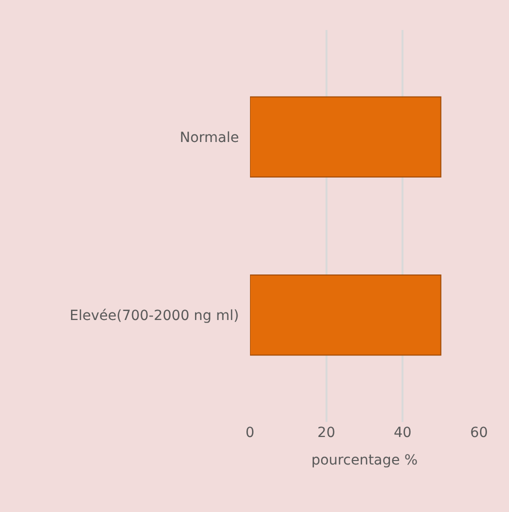 The width and height of the screenshot is (509, 512). Describe the element at coordinates (364, 460) in the screenshot. I see `x-axis-title: pourcentage %` at that location.